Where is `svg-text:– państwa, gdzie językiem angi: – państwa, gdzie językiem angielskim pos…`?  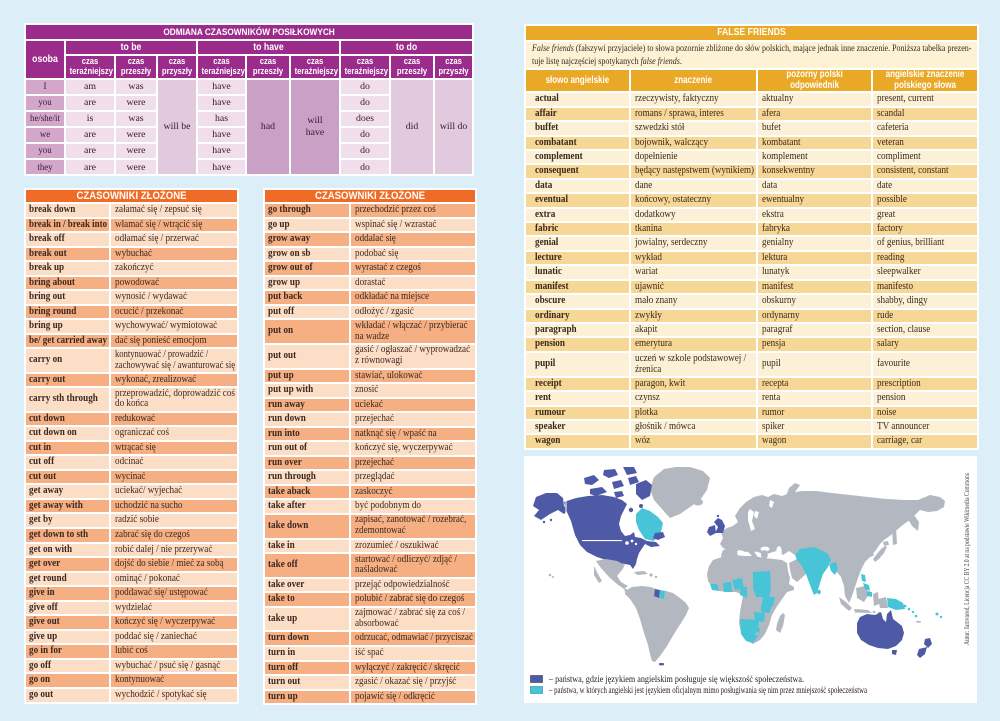
svg-text:– państwa, gdzie językiem angi: – państwa, gdzie językiem angielskim pos… is located at coordinates (676, 680).